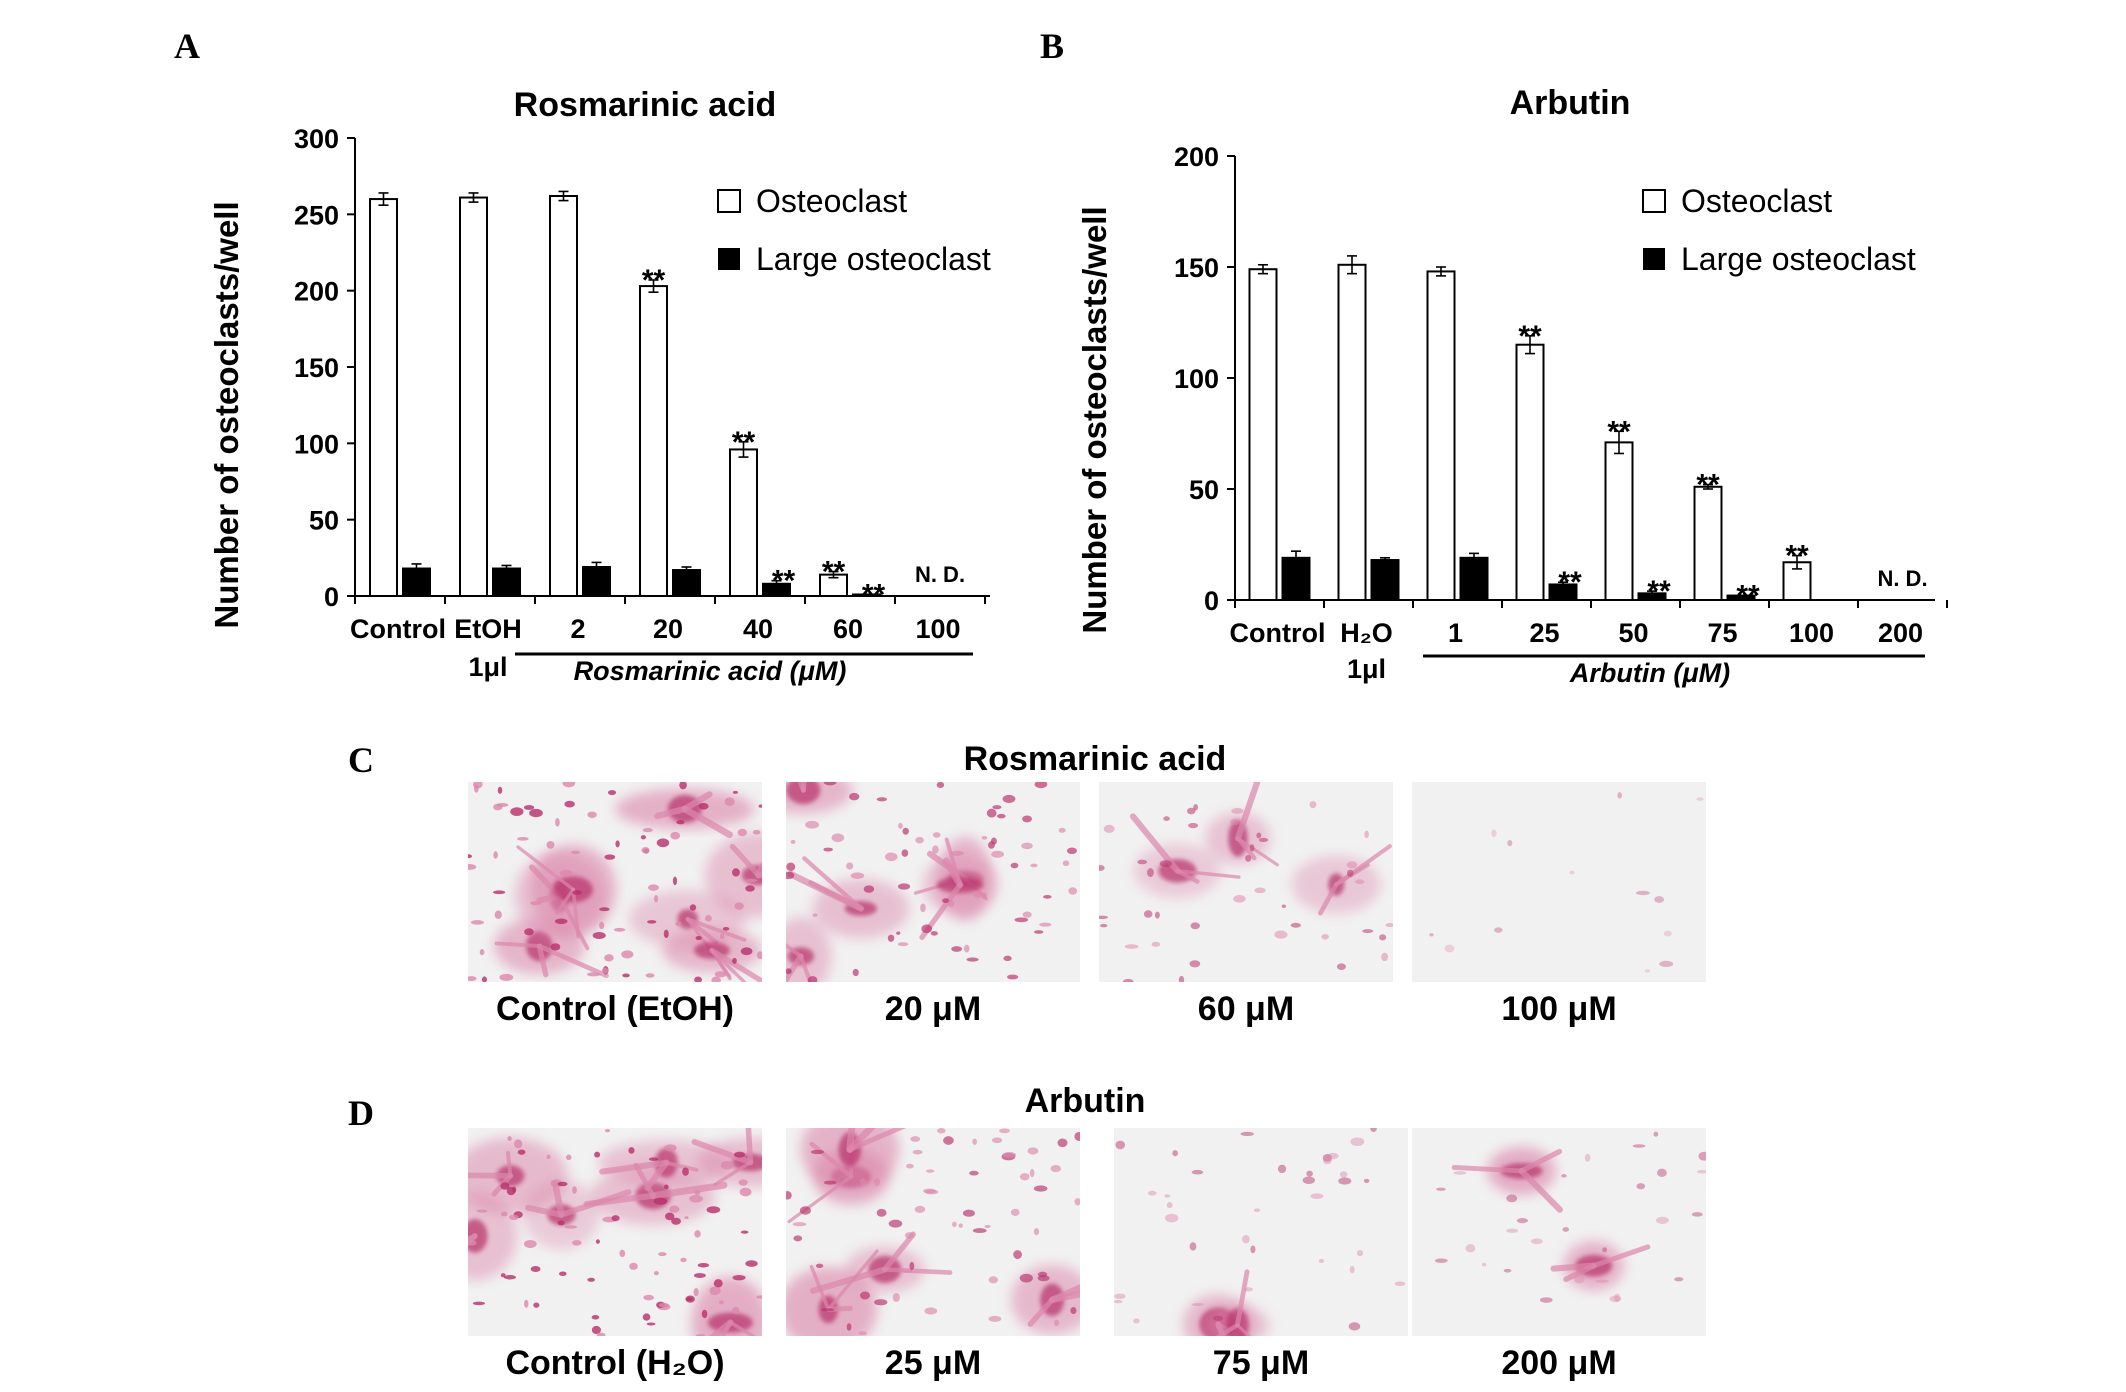  Describe the element at coordinates (1587, 406) in the screenshot. I see `chart-b-axes` at that location.